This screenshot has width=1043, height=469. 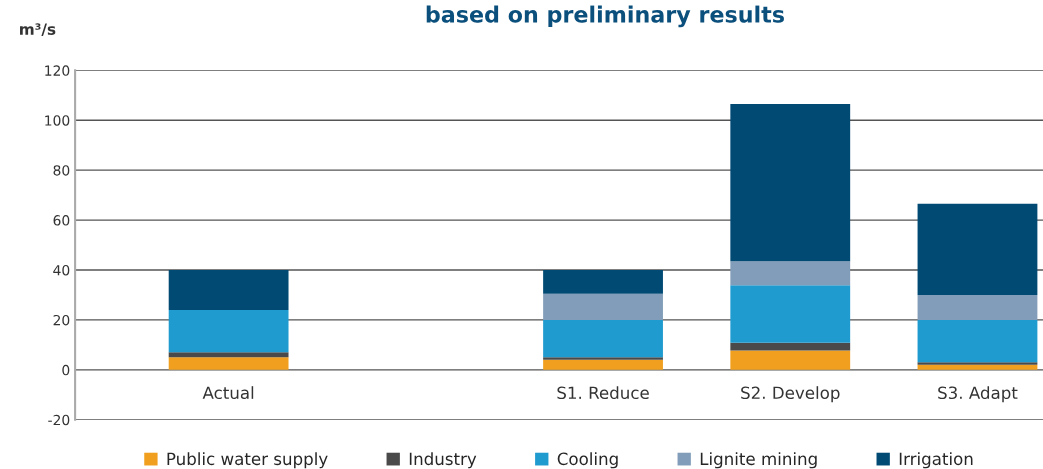 What do you see at coordinates (66, 370) in the screenshot?
I see `y-tick-label: 0` at bounding box center [66, 370].